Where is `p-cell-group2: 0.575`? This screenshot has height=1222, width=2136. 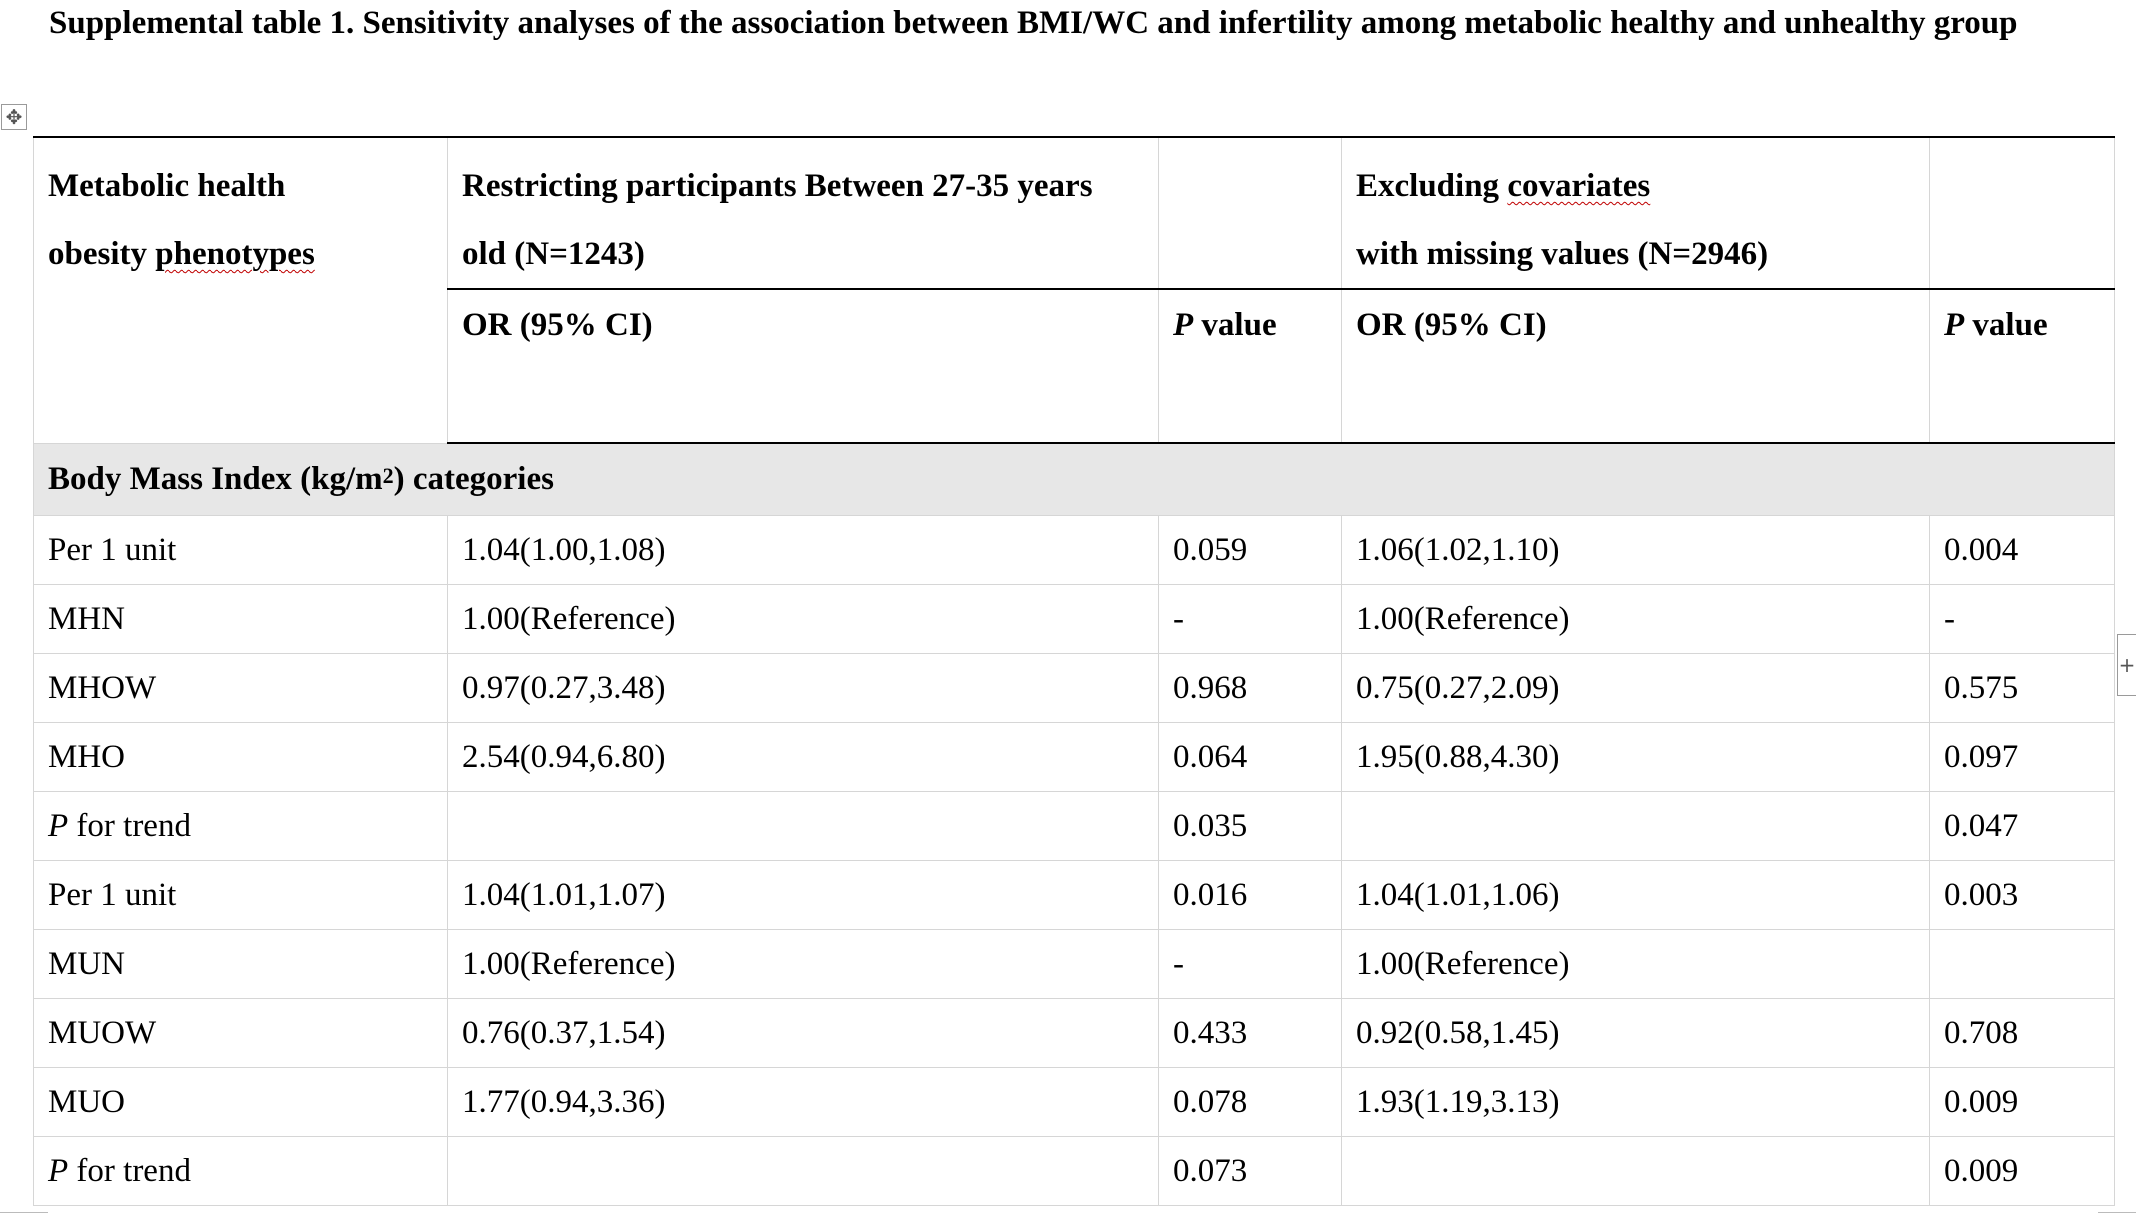 p-cell-group2: 0.575 is located at coordinates (2022, 688).